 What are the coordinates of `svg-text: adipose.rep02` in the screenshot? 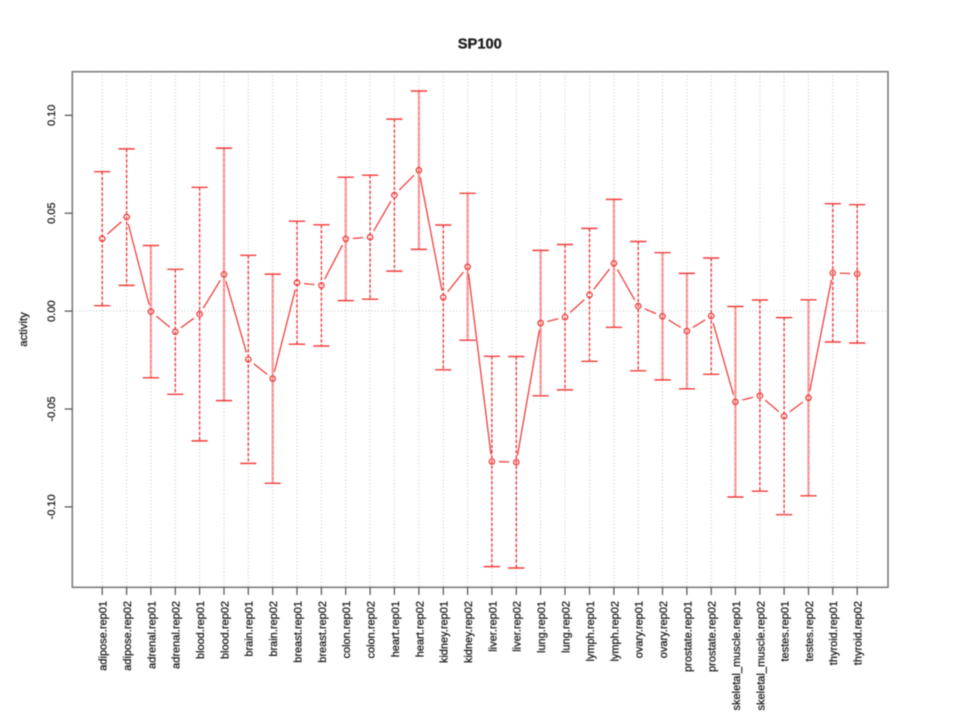 It's located at (128, 636).